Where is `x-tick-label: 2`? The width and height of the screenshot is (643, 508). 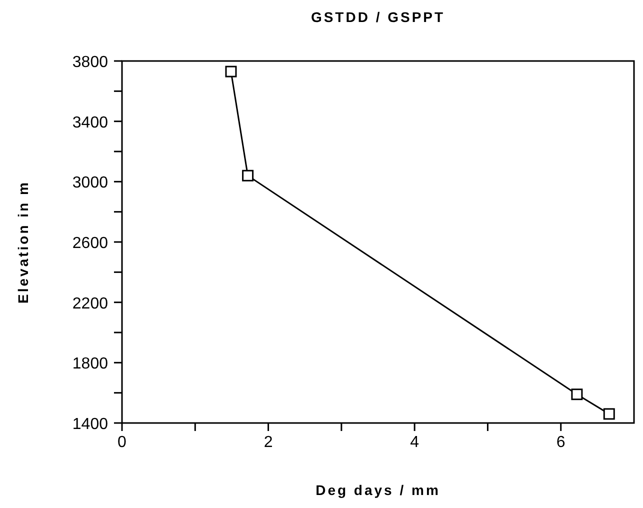
x-tick-label: 2 is located at coordinates (268, 442).